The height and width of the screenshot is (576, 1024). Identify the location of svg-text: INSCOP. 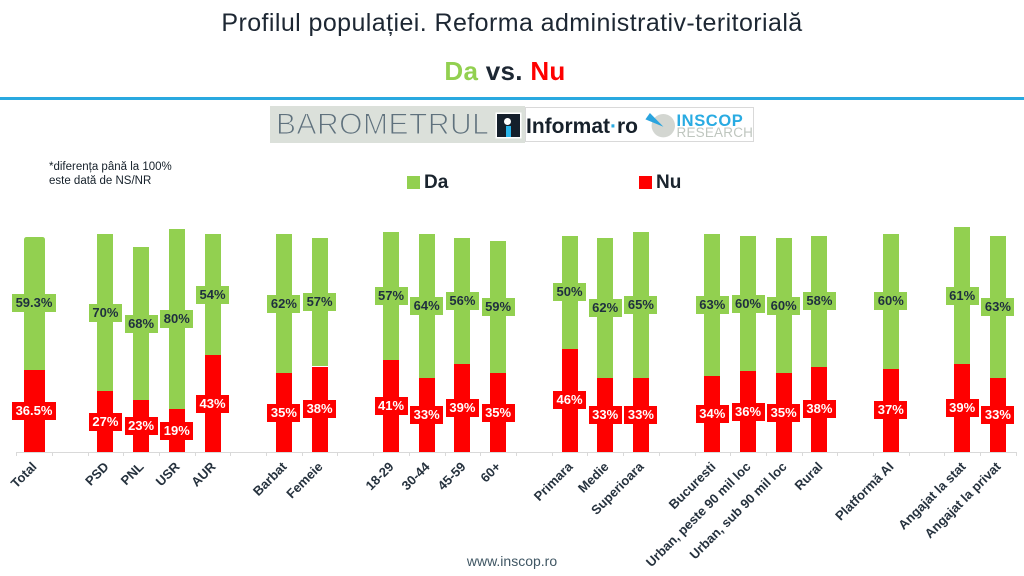
(710, 121).